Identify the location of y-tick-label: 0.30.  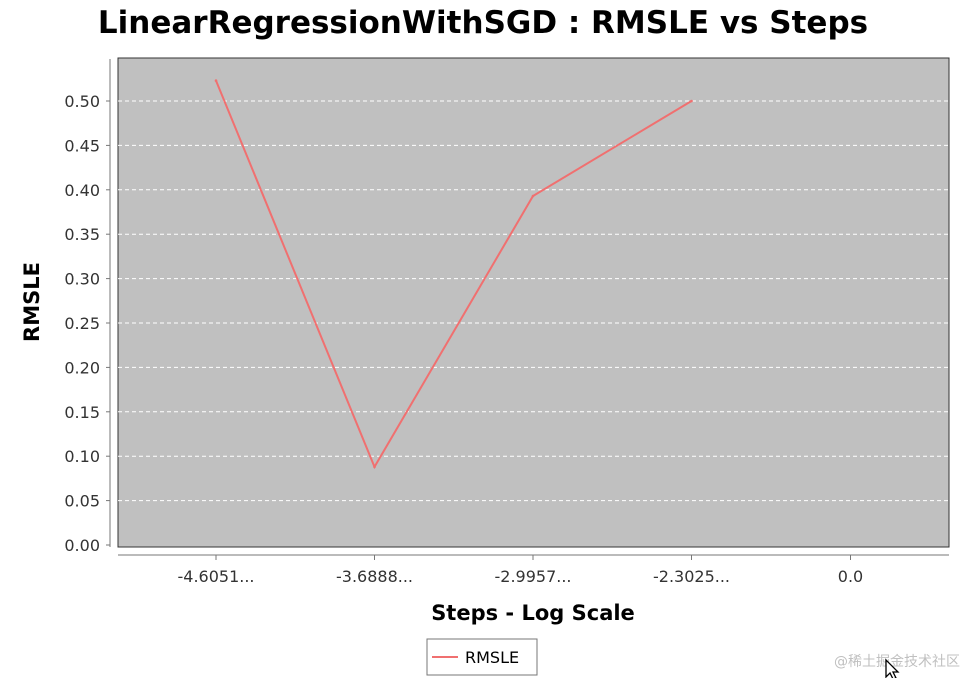
(82, 279).